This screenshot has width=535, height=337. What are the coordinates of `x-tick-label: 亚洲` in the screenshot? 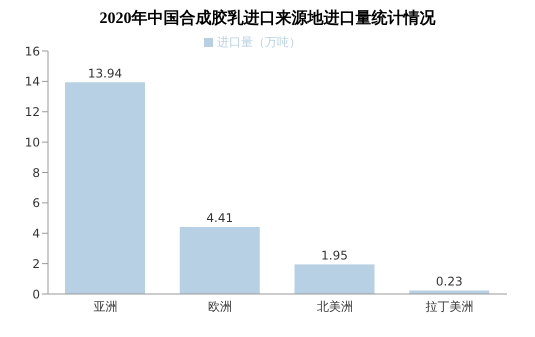 It's located at (105, 307).